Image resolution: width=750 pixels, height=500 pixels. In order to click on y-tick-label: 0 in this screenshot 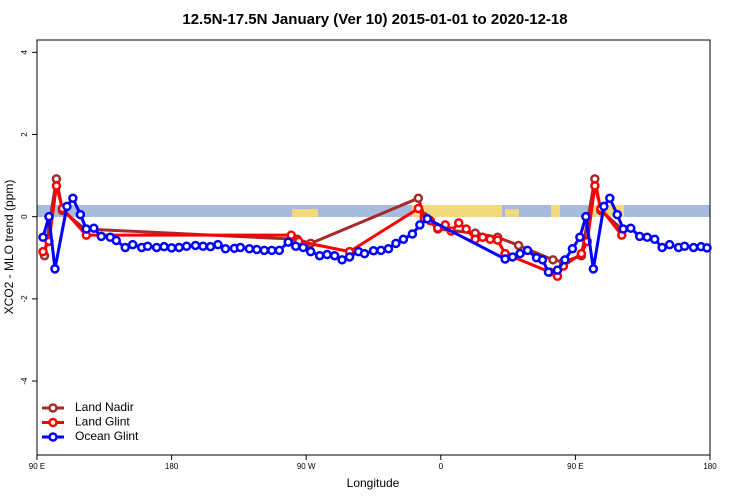, I will do `click(24, 216)`.